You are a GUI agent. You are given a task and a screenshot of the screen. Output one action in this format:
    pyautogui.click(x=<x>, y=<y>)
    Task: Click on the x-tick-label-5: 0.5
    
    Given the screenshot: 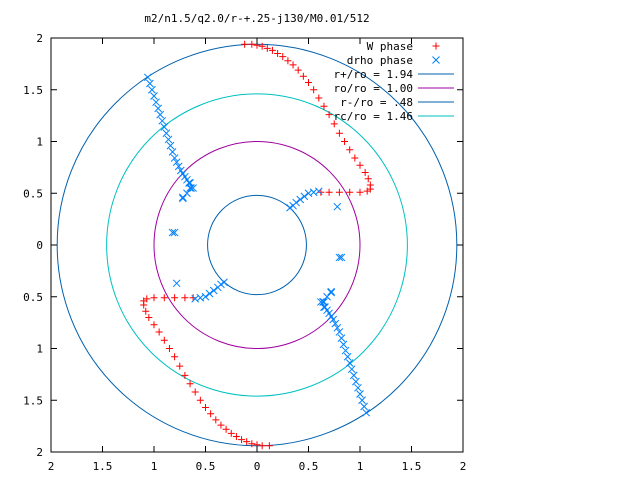 What is the action you would take?
    pyautogui.click(x=309, y=466)
    